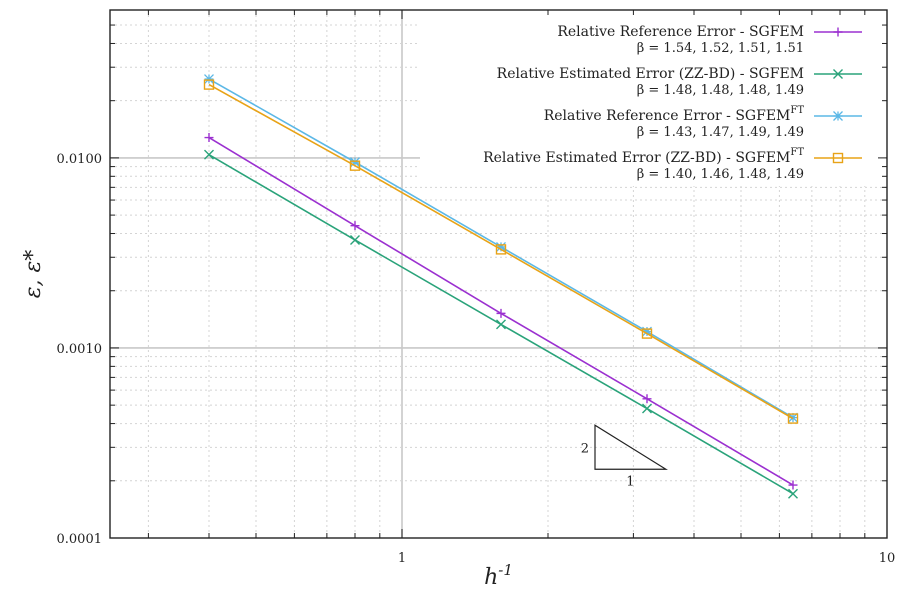  I want to click on legend-label: Relative Reference Error - SGFEM, so click(680, 32).